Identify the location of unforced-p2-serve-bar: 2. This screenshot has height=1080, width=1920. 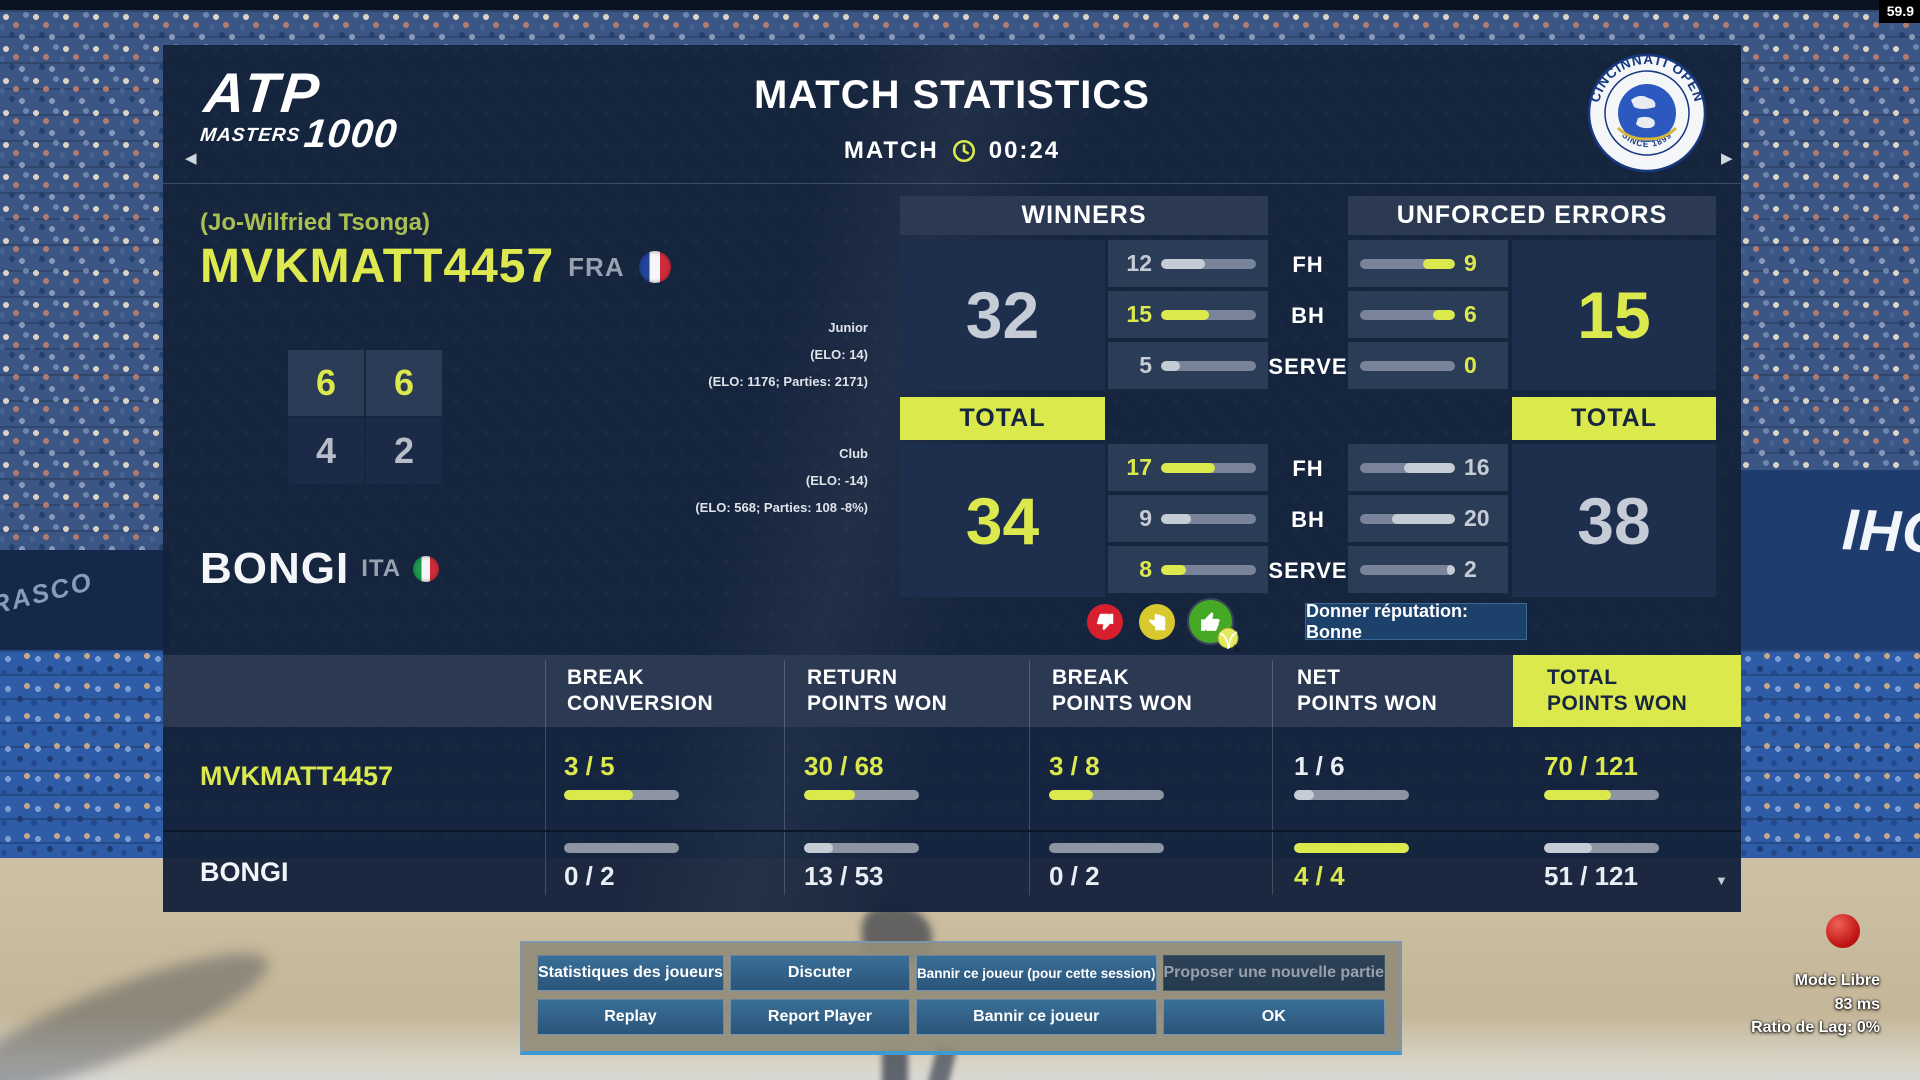
(1428, 569).